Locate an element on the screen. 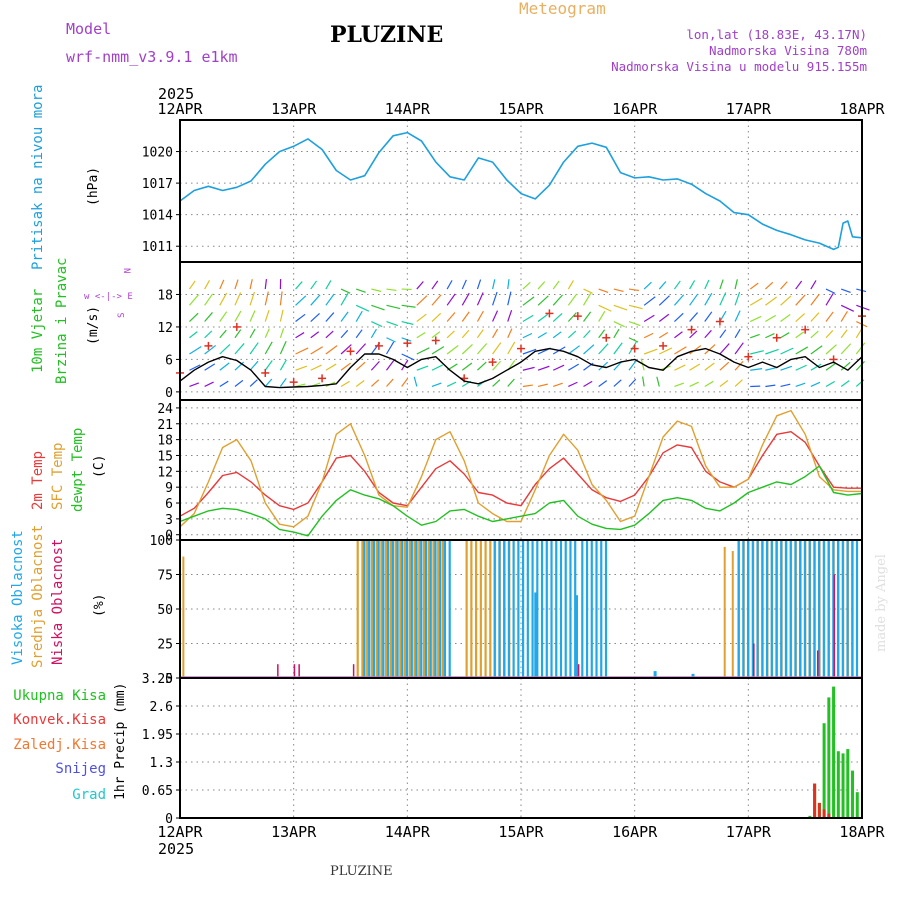 Image resolution: width=900 pixels, height=904 pixels. y-tick-label: 3 is located at coordinates (169, 520).